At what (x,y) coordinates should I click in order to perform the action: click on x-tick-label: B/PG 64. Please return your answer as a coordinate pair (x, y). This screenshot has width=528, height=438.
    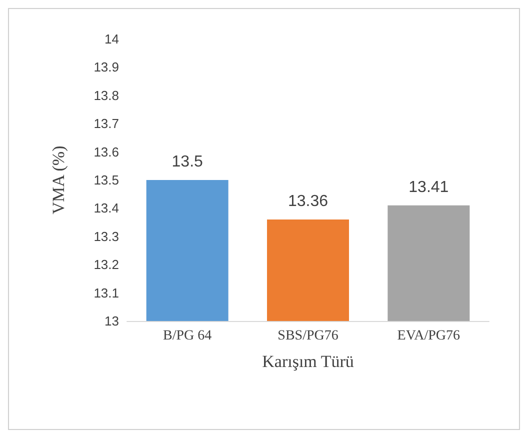
    Looking at the image, I should click on (187, 336).